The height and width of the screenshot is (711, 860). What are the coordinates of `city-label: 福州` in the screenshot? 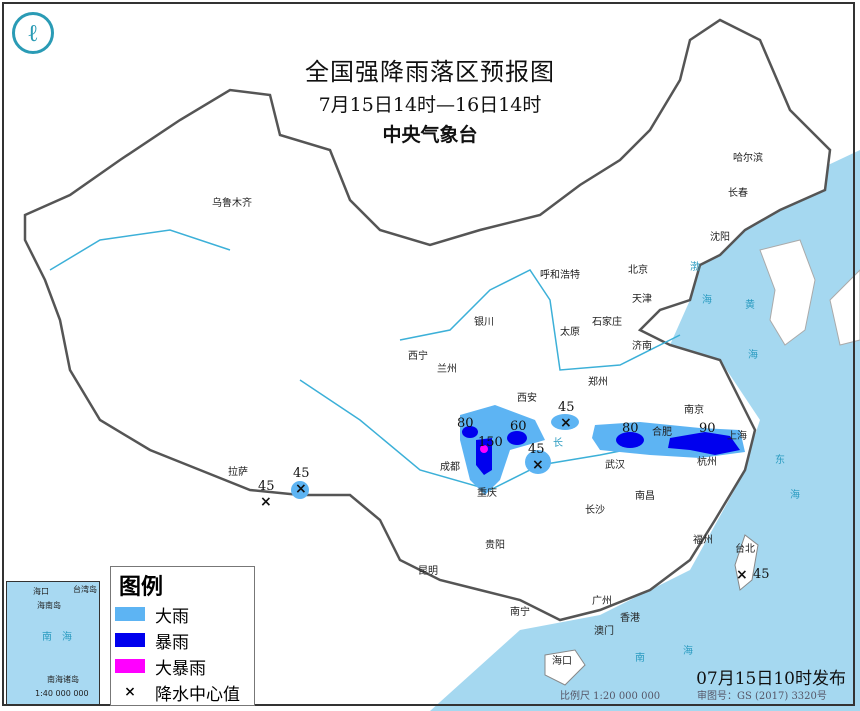 It's located at (703, 540).